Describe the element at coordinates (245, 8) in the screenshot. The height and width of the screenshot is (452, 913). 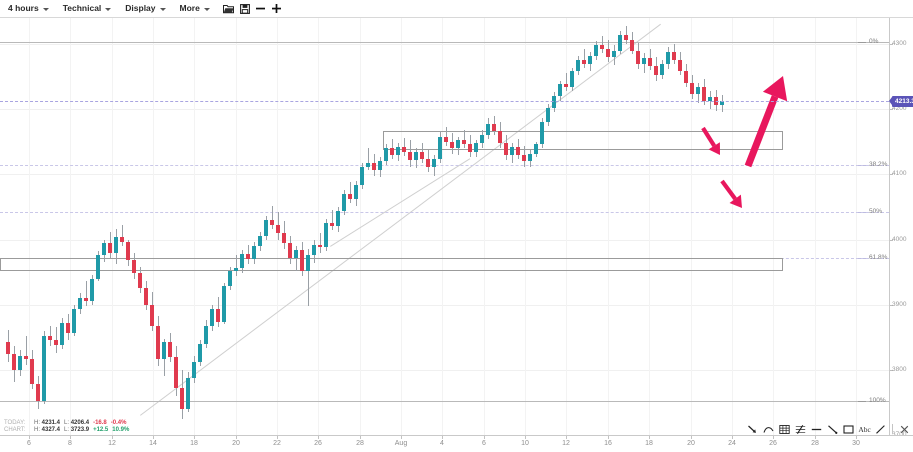
I see `save-icon` at that location.